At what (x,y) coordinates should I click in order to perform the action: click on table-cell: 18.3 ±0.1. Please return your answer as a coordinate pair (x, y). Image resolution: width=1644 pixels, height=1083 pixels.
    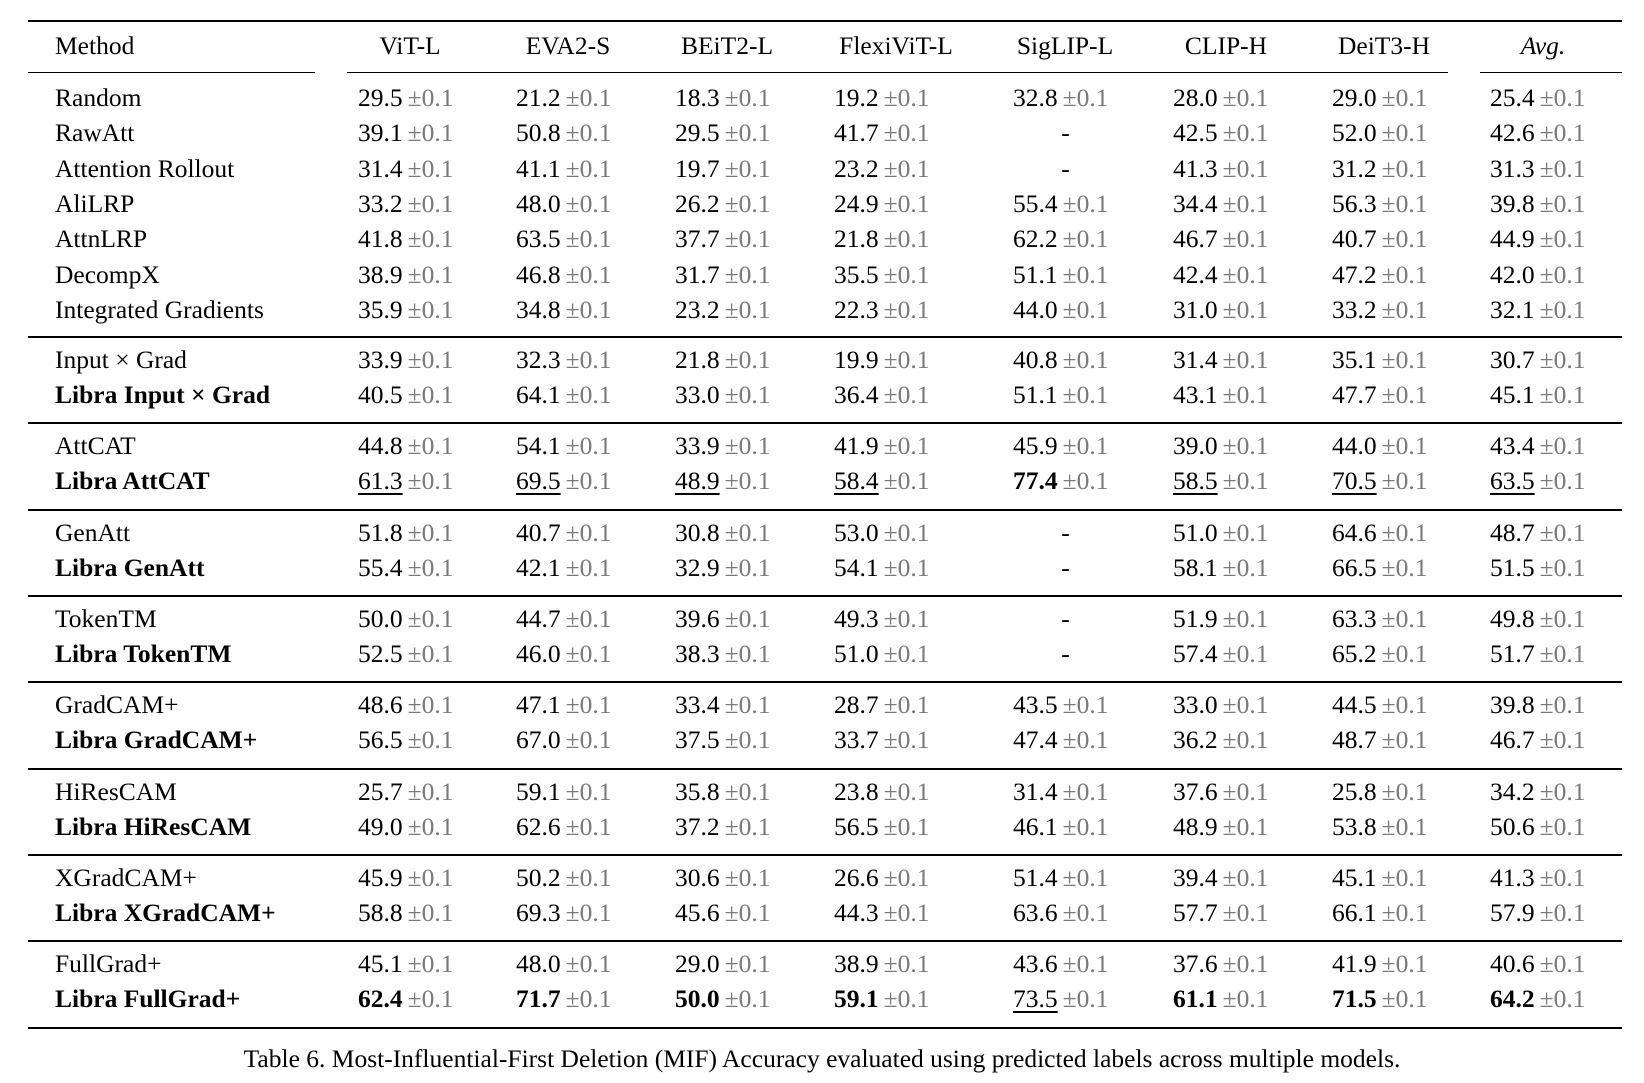
    Looking at the image, I should click on (723, 98).